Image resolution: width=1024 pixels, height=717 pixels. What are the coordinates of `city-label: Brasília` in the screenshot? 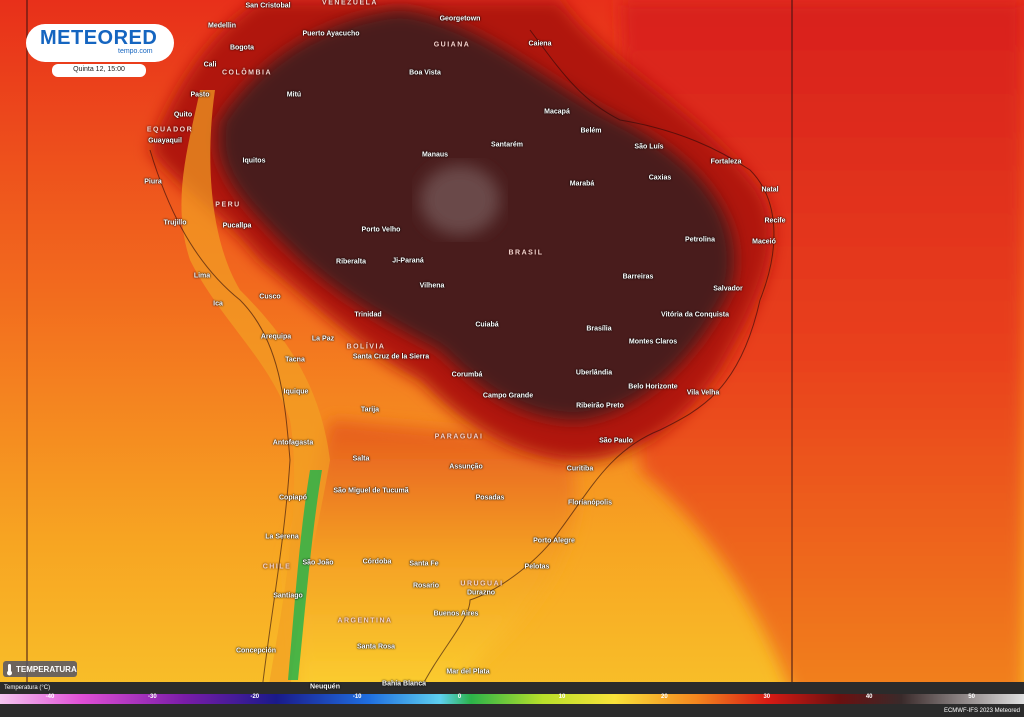 It's located at (599, 329).